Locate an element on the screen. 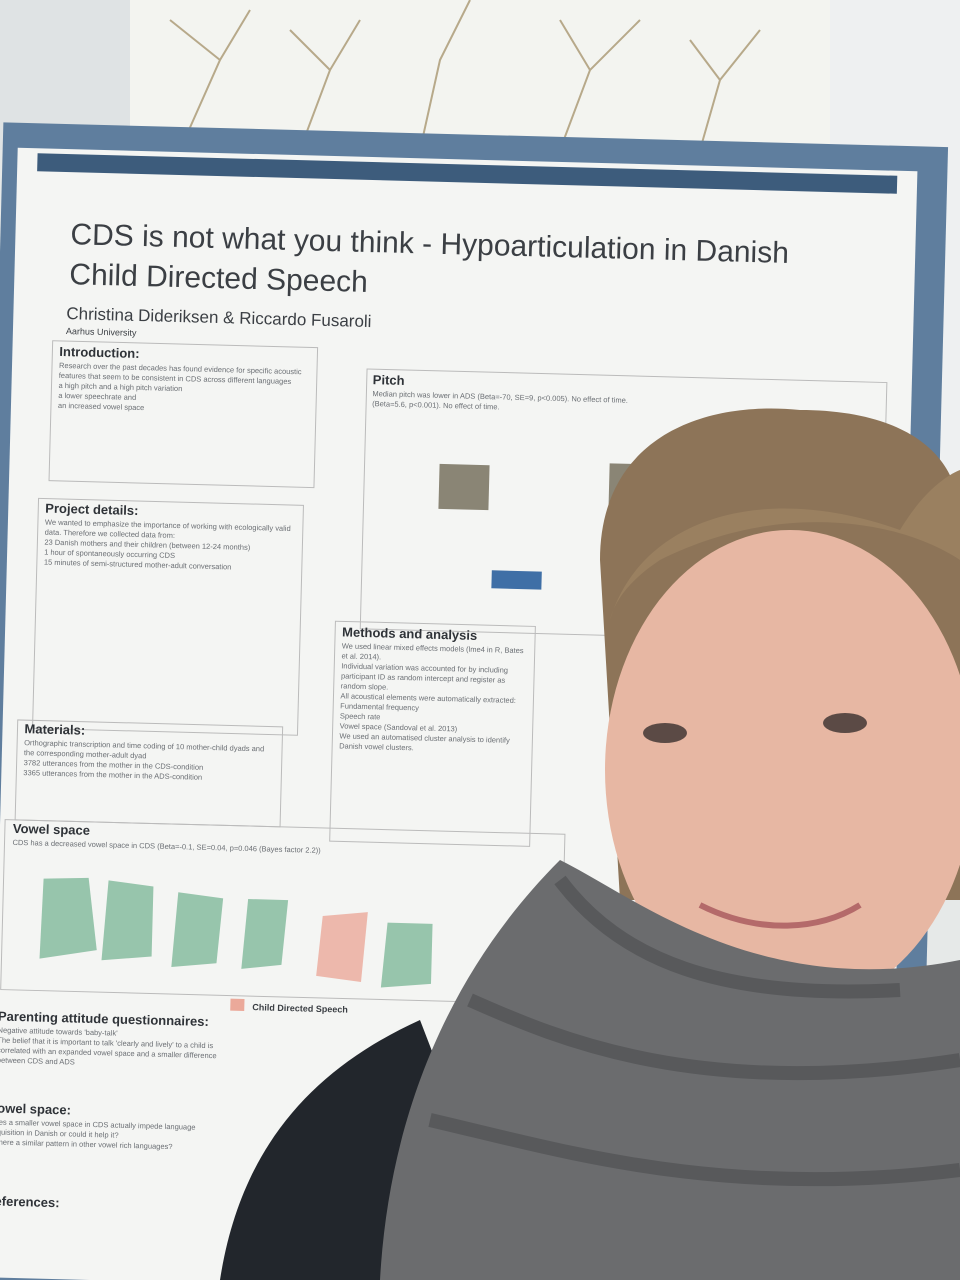 Image resolution: width=960 pixels, height=1280 pixels. section-heading: Pitch is located at coordinates (389, 380).